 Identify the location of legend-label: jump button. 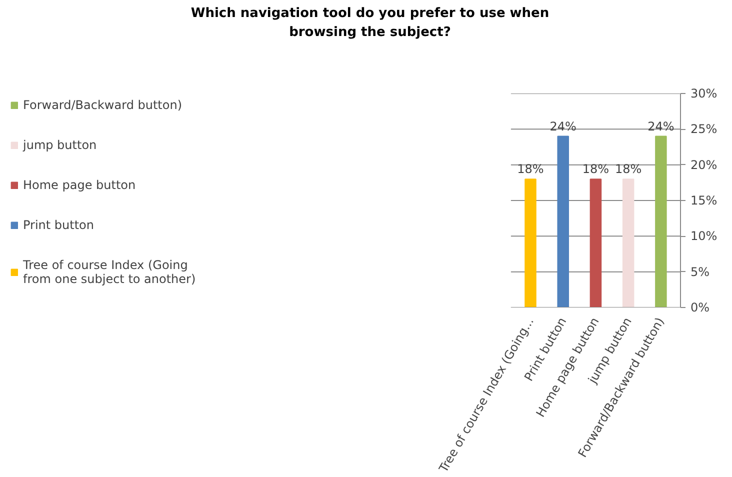
(60, 145).